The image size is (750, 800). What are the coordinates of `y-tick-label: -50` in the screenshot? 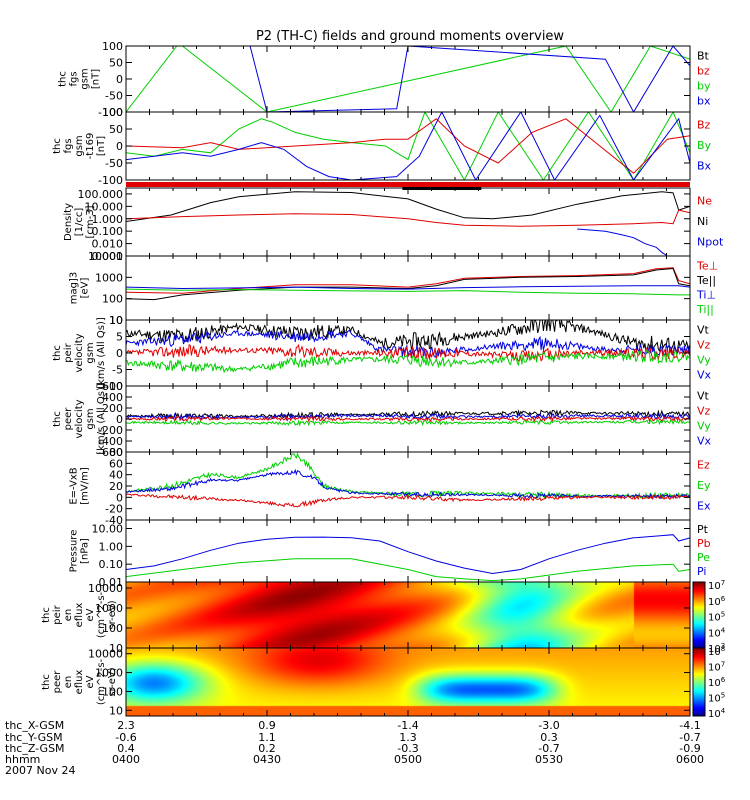 It's located at (114, 163).